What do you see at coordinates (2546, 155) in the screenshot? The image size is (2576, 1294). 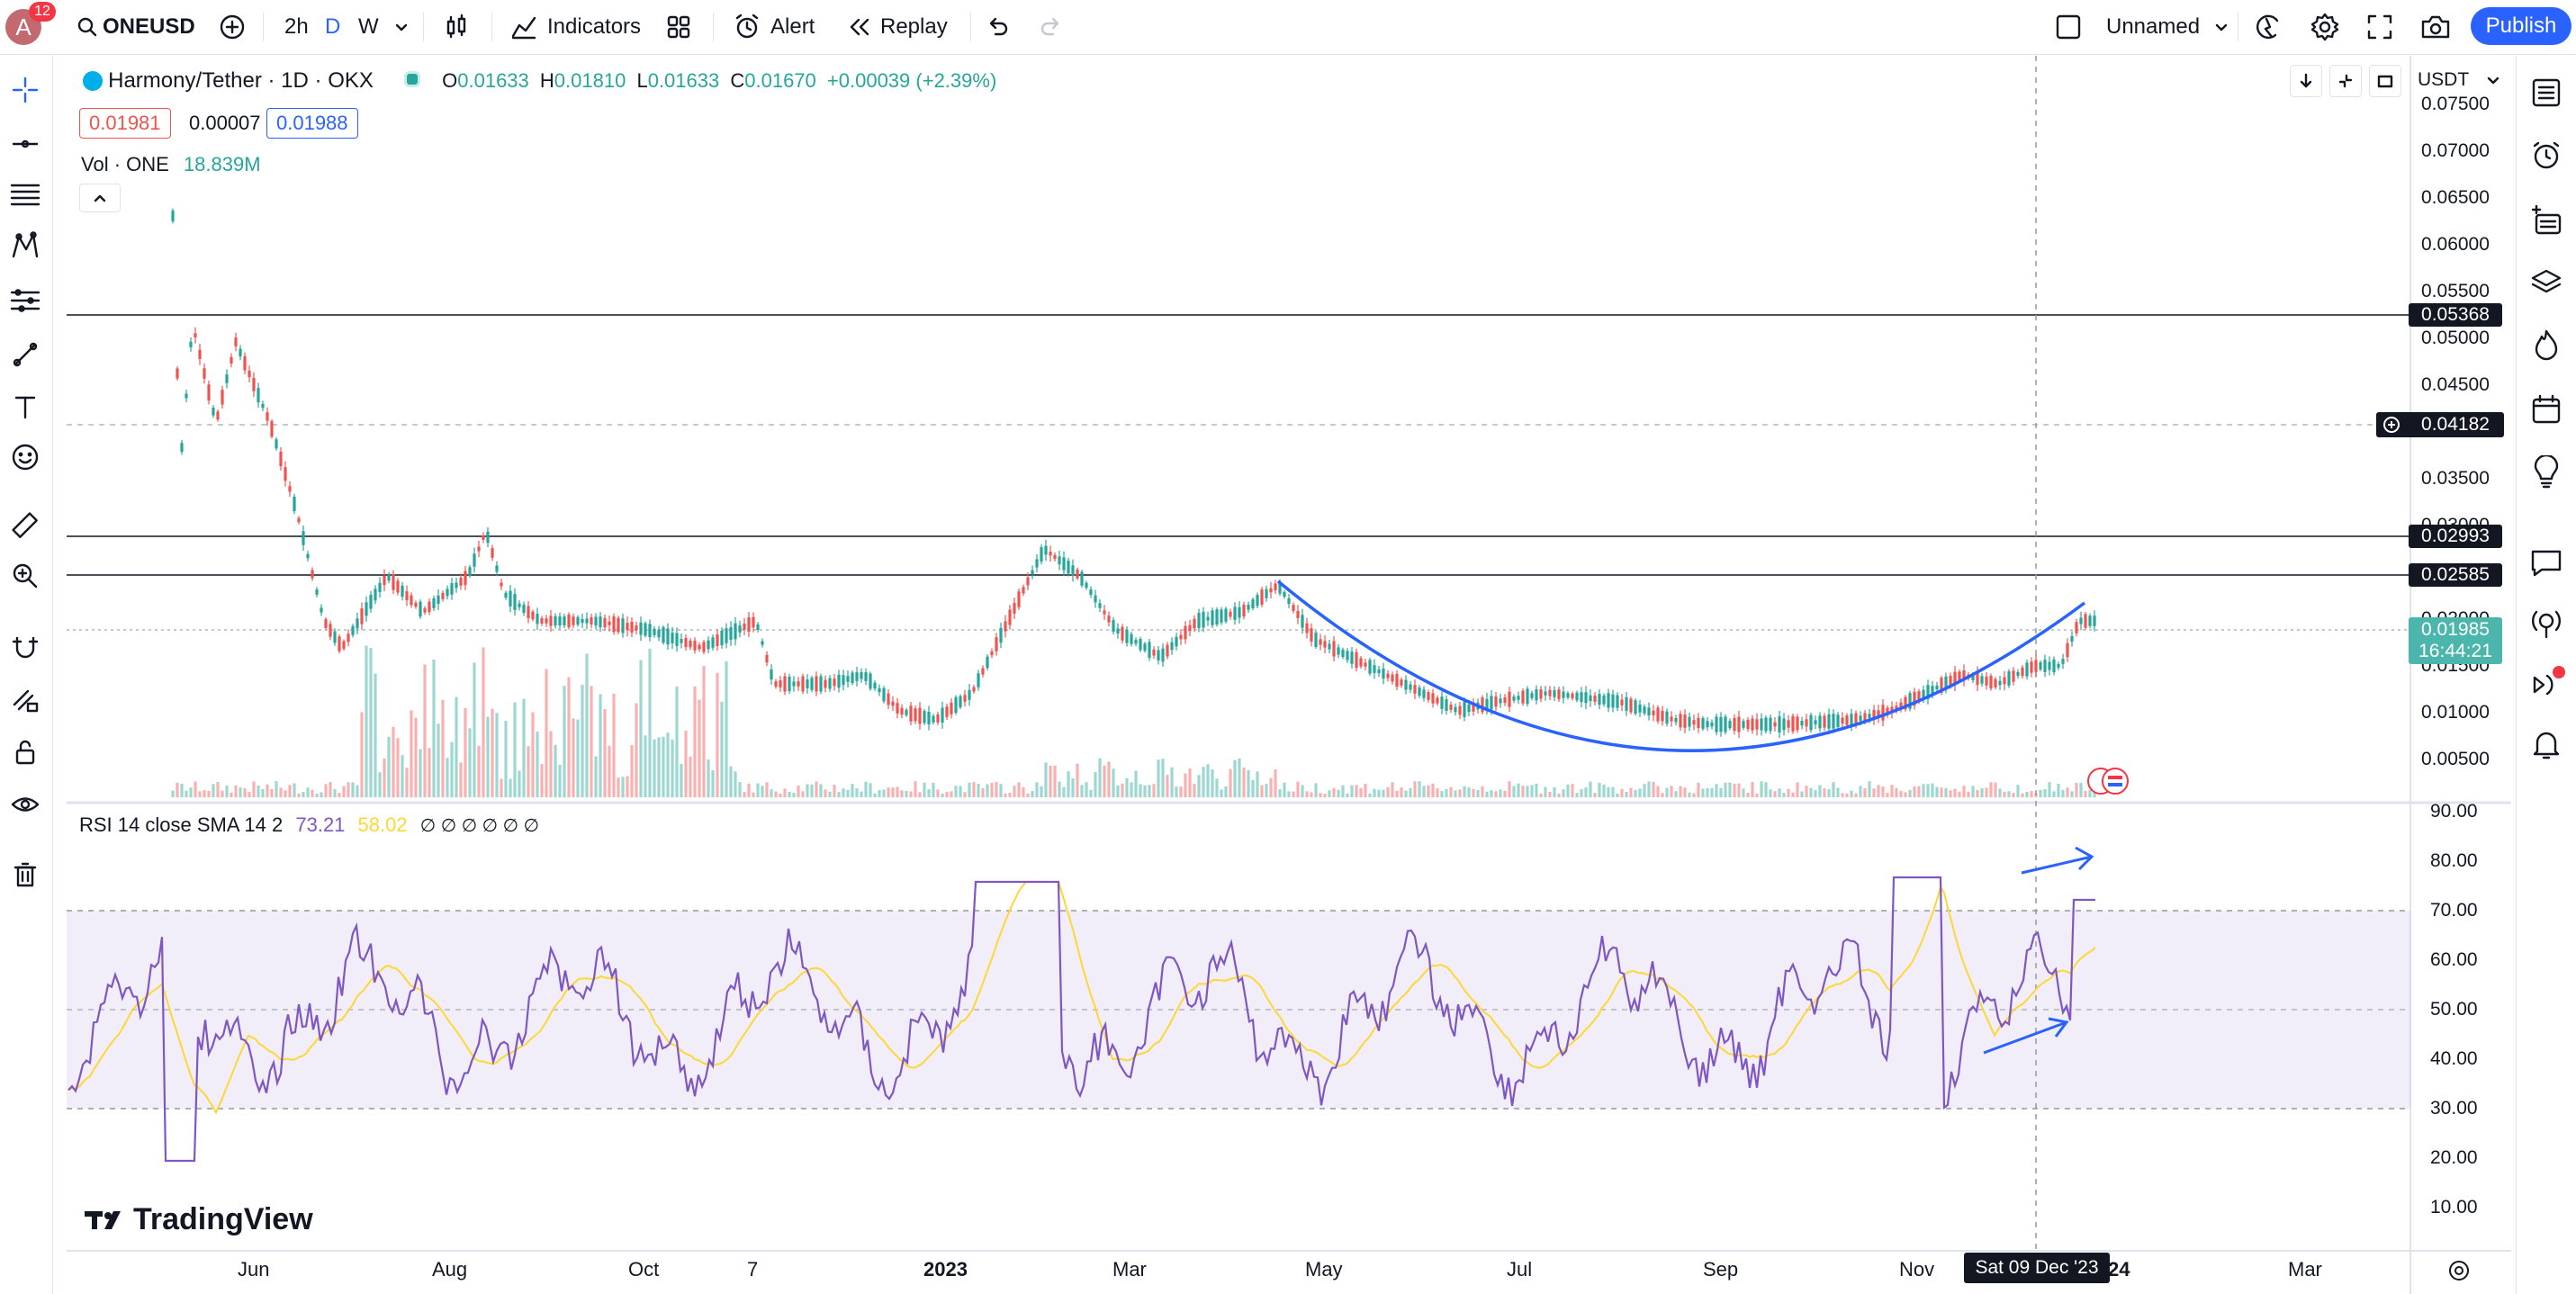 I see `alerts-panel-button` at bounding box center [2546, 155].